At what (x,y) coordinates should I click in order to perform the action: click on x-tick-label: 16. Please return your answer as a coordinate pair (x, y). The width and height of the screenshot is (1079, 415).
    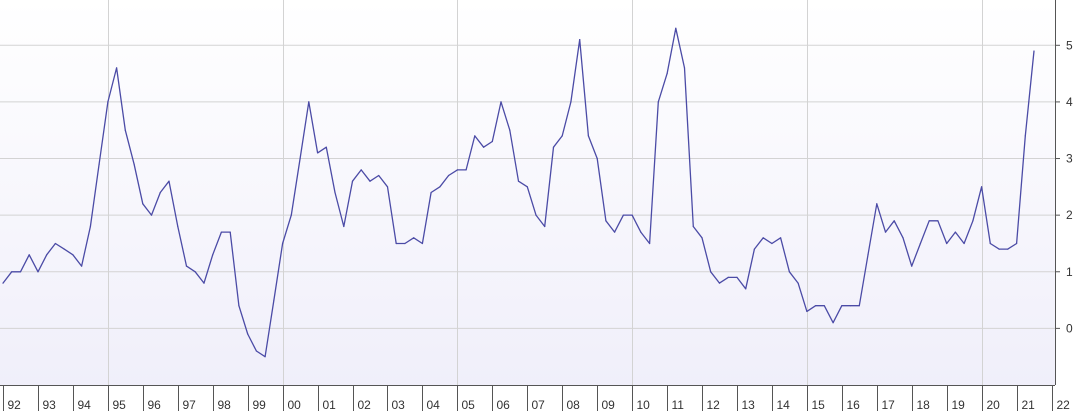
    Looking at the image, I should click on (854, 405).